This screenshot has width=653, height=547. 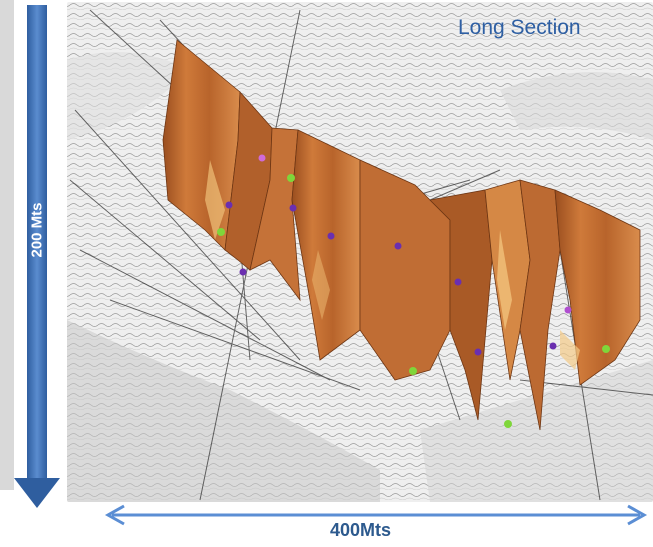 I want to click on vertical-scale-arrow, so click(x=37, y=256).